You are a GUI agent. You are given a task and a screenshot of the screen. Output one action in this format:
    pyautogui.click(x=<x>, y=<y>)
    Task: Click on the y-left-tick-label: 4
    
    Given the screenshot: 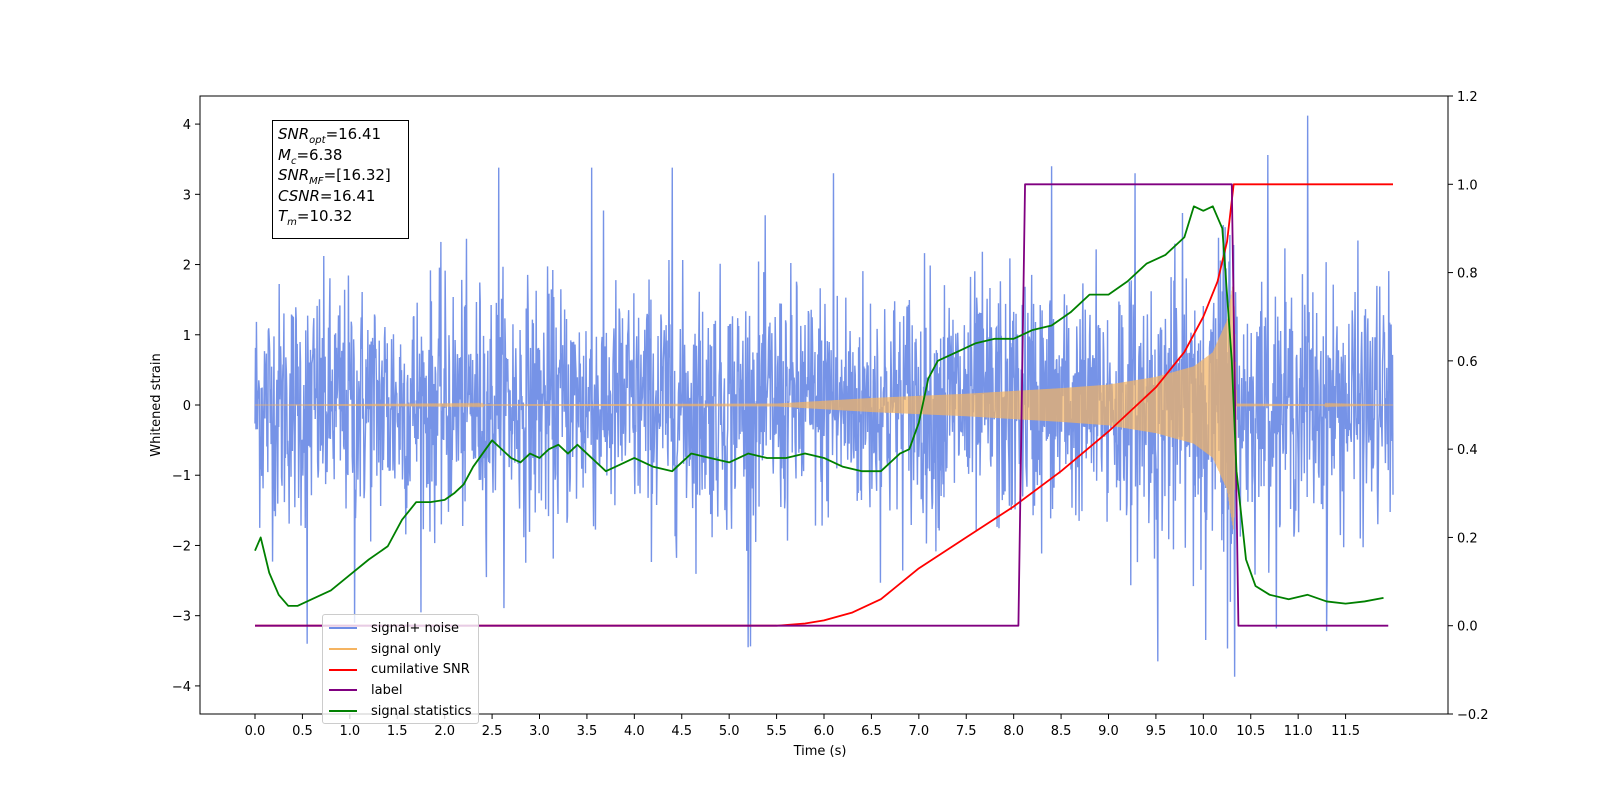 What is the action you would take?
    pyautogui.click(x=187, y=125)
    